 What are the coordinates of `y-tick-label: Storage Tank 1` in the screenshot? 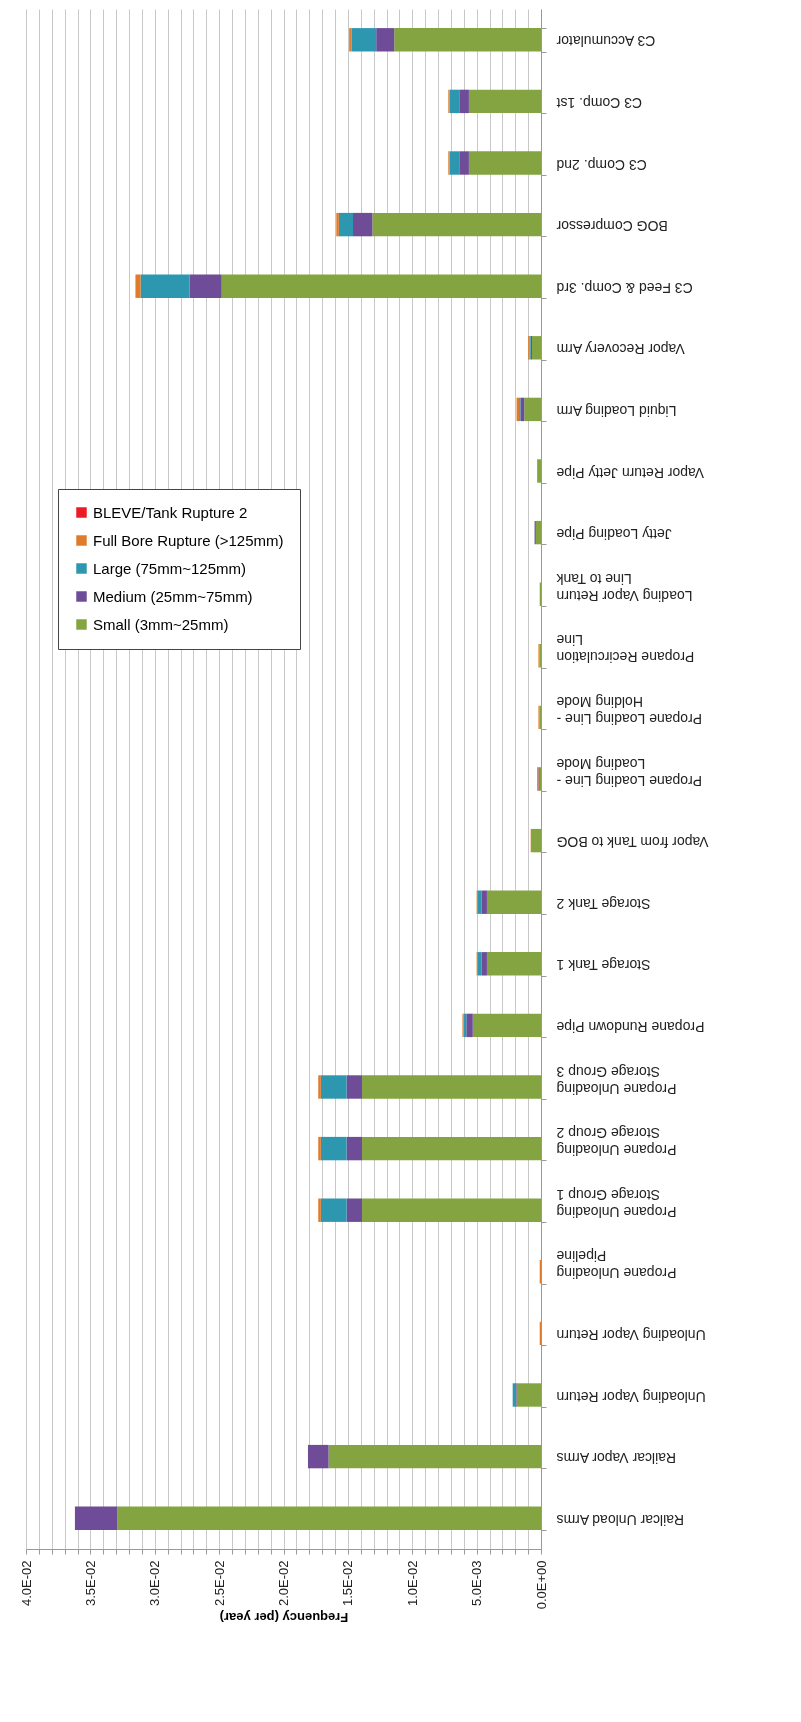 It's located at (603, 965).